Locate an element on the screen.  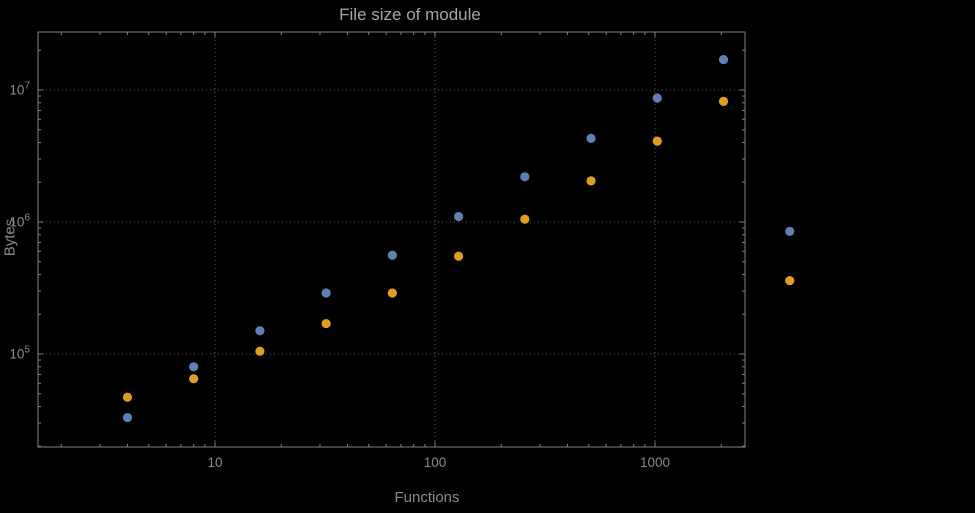
x-axis-label: Functions is located at coordinates (427, 497).